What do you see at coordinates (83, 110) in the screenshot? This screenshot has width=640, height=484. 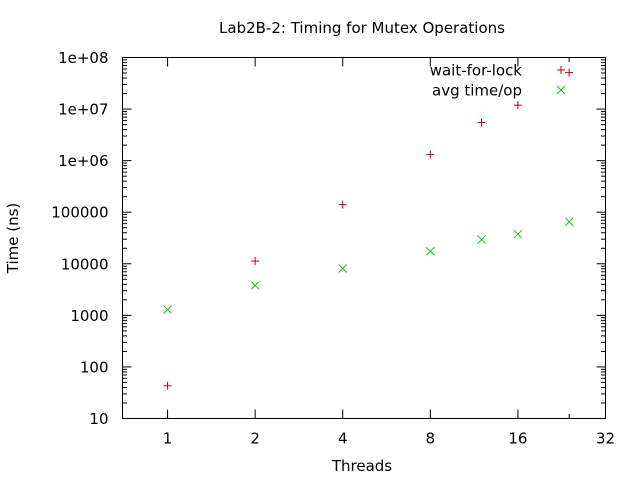 I see `y-tick-label: 1e+07` at bounding box center [83, 110].